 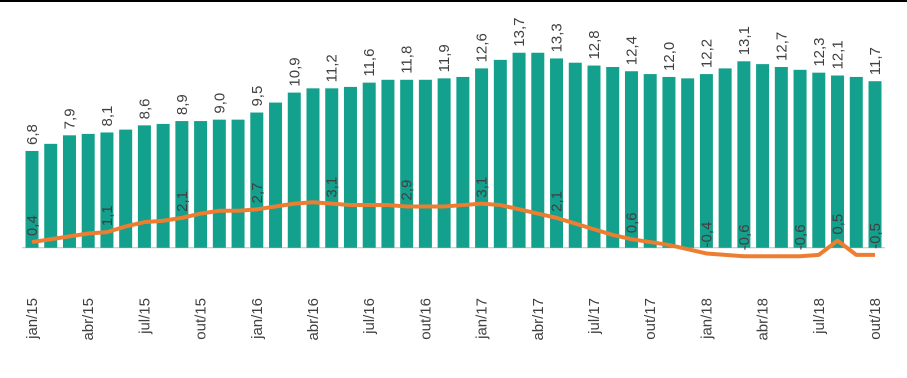 What do you see at coordinates (557, 37) in the screenshot?
I see `data-label: 13,3` at bounding box center [557, 37].